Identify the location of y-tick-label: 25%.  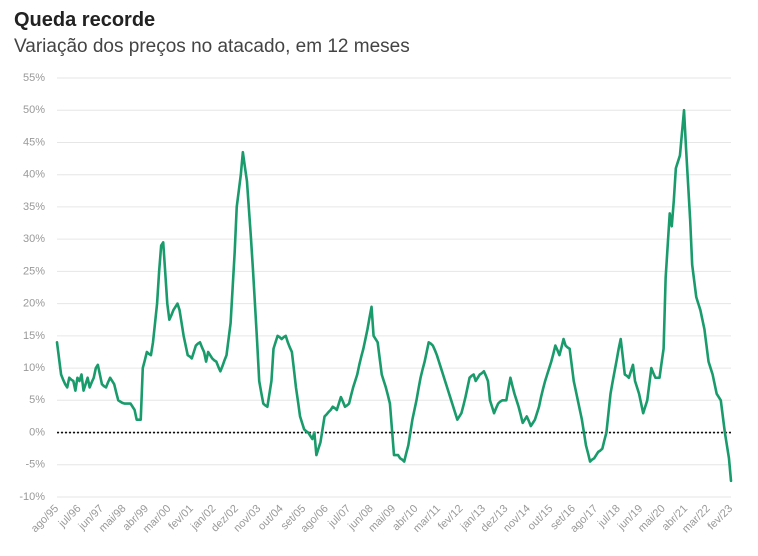
(34, 271).